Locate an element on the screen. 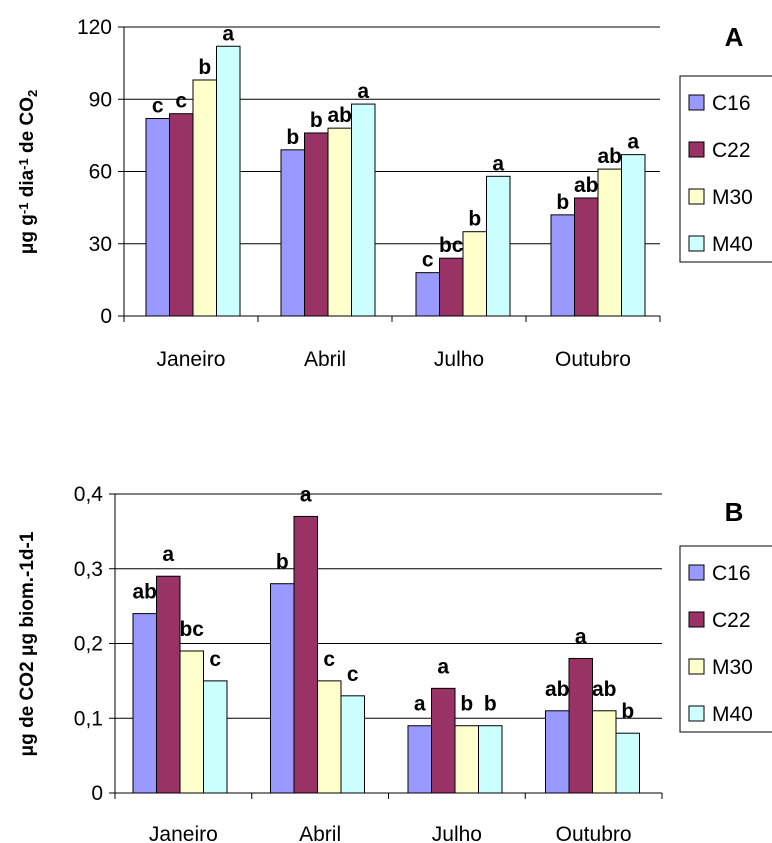  chart2-significance-label: bc is located at coordinates (191, 629).